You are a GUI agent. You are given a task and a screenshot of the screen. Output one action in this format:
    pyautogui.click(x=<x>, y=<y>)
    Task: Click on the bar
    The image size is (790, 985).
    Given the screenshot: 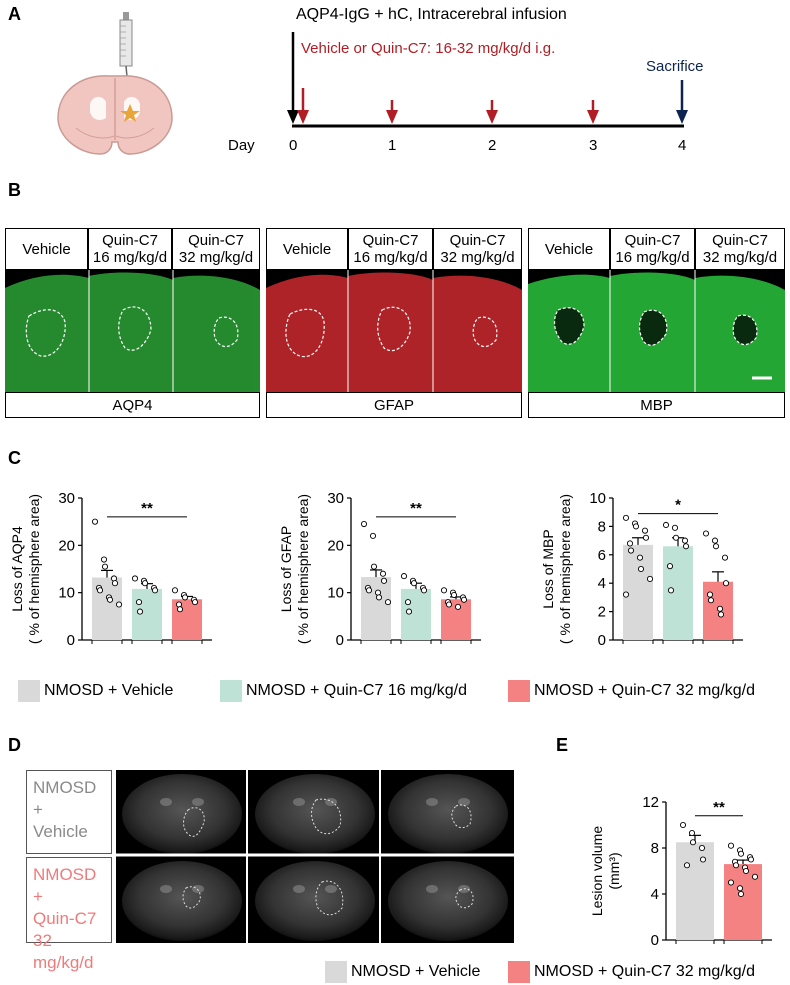 What is the action you would take?
    pyautogui.click(x=678, y=593)
    